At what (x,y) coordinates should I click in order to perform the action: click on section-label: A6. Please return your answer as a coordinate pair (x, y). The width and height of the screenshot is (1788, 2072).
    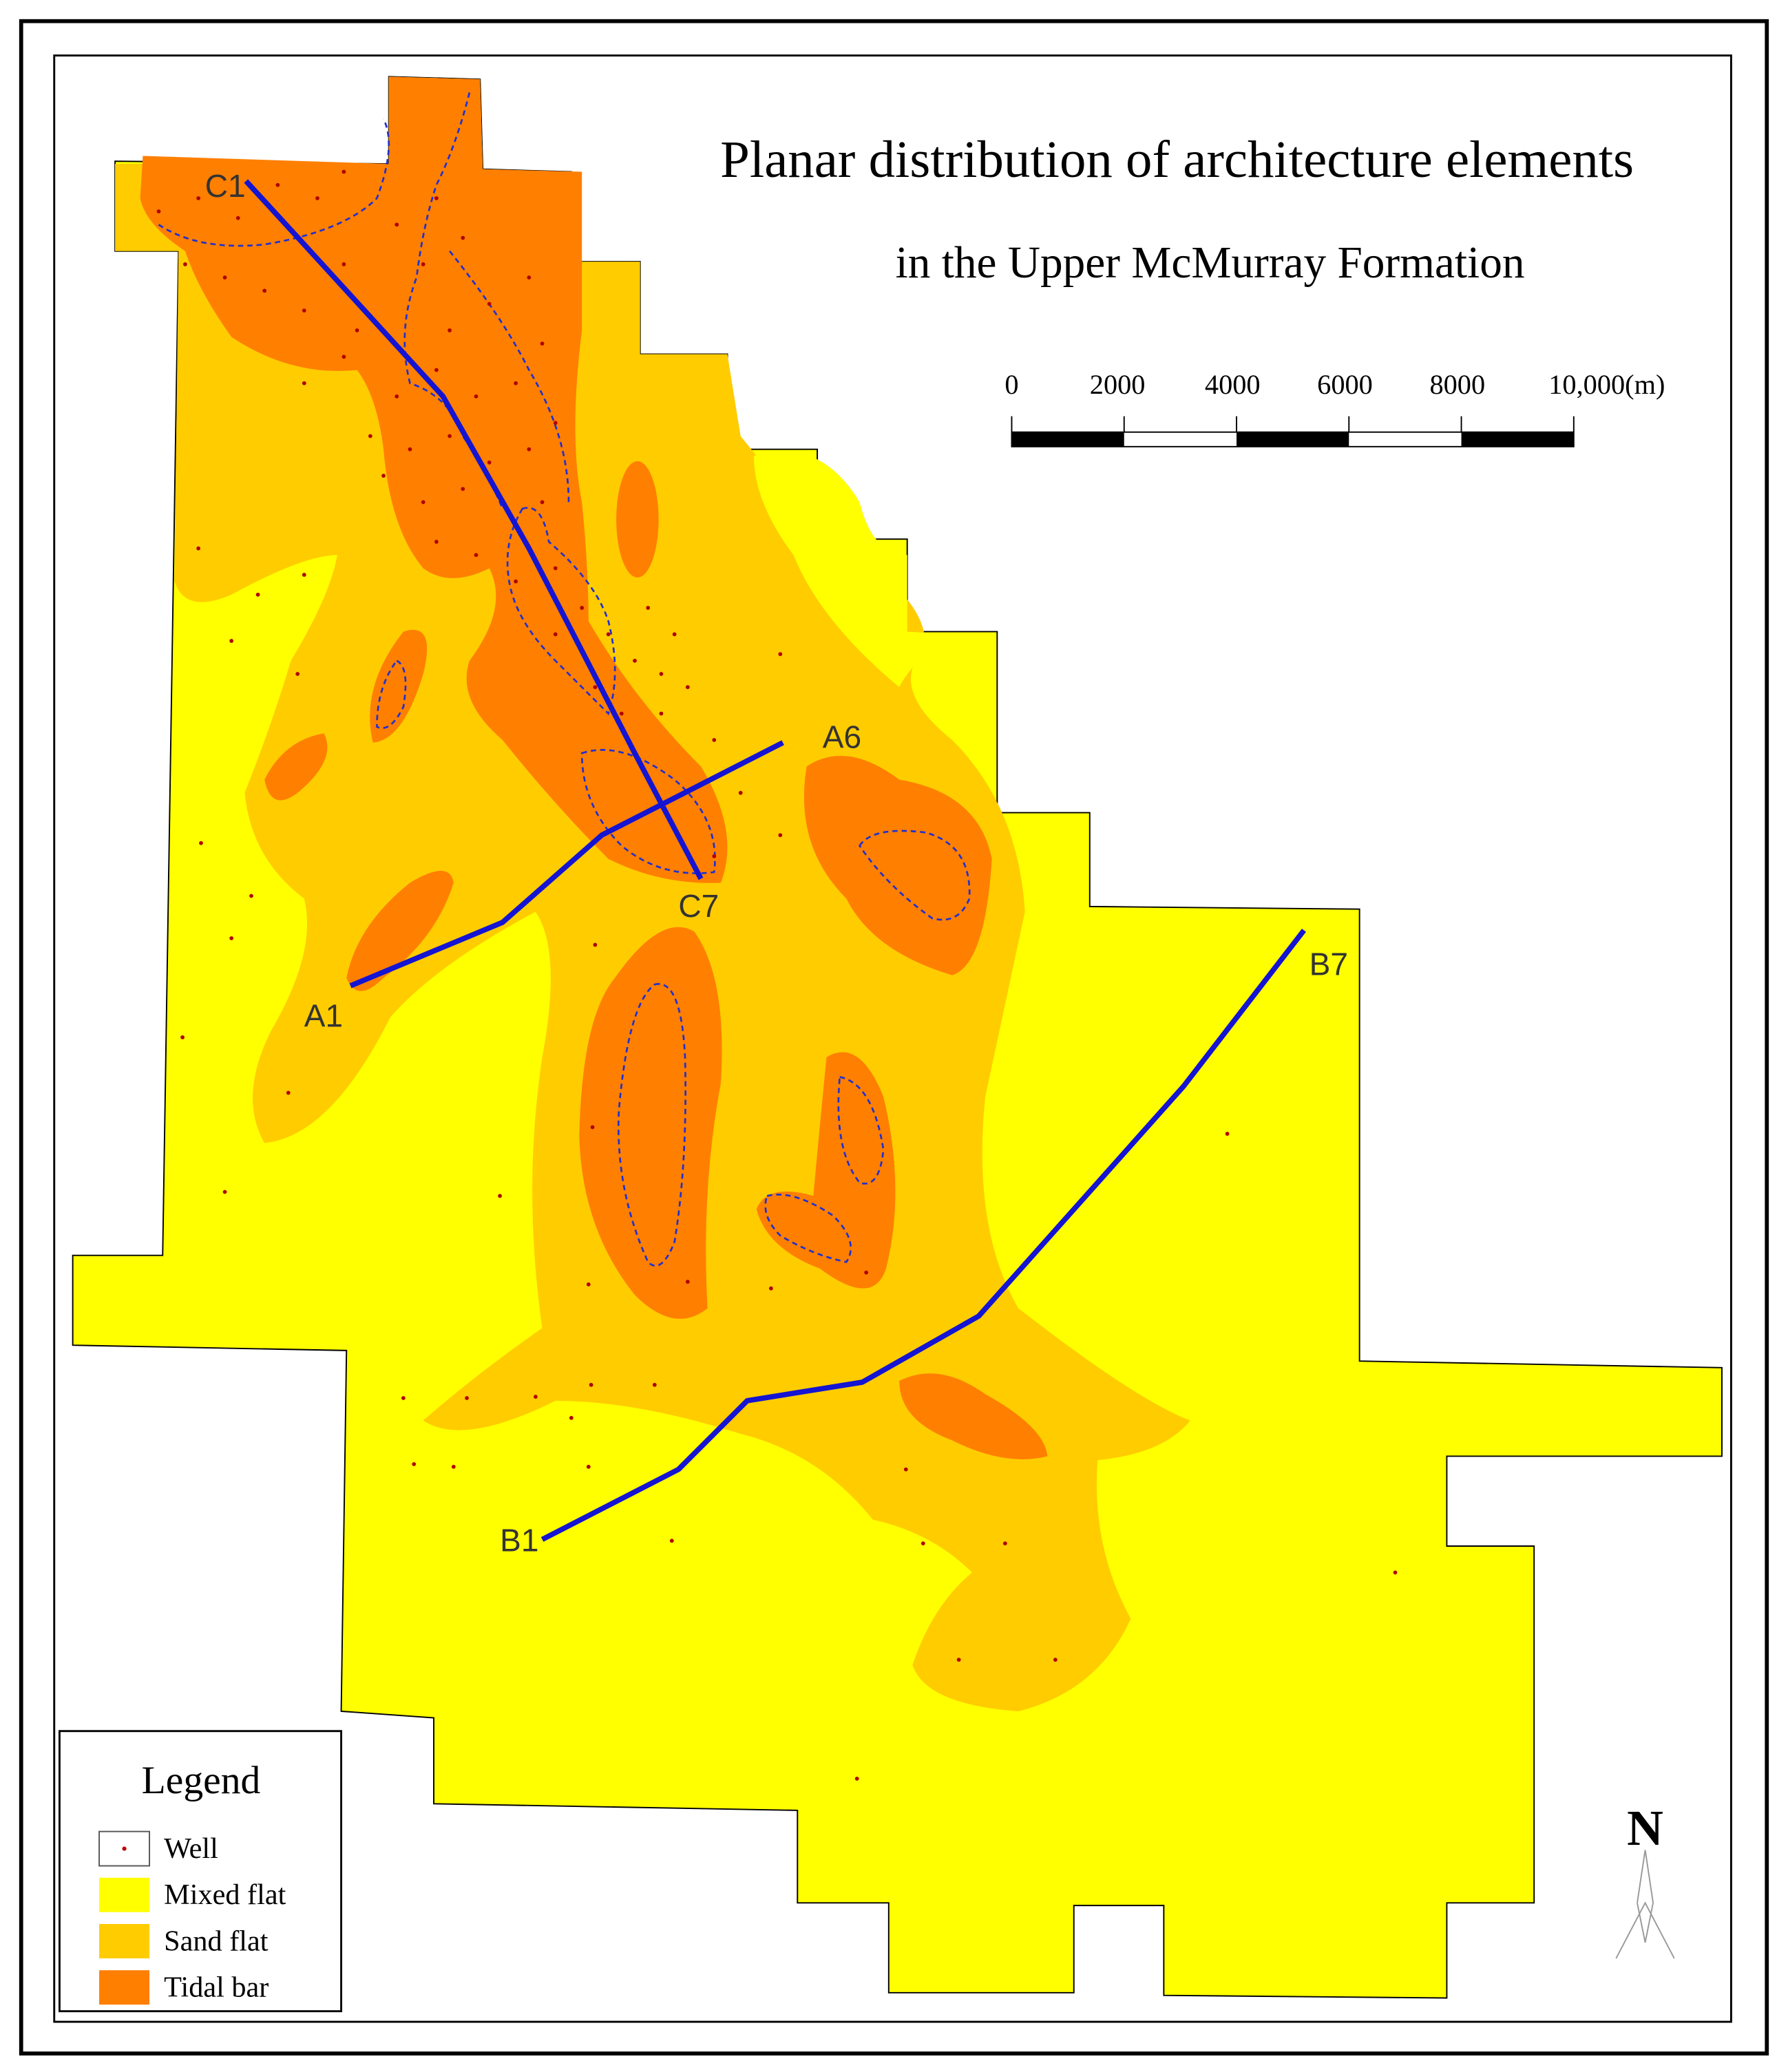
    Looking at the image, I should click on (842, 737).